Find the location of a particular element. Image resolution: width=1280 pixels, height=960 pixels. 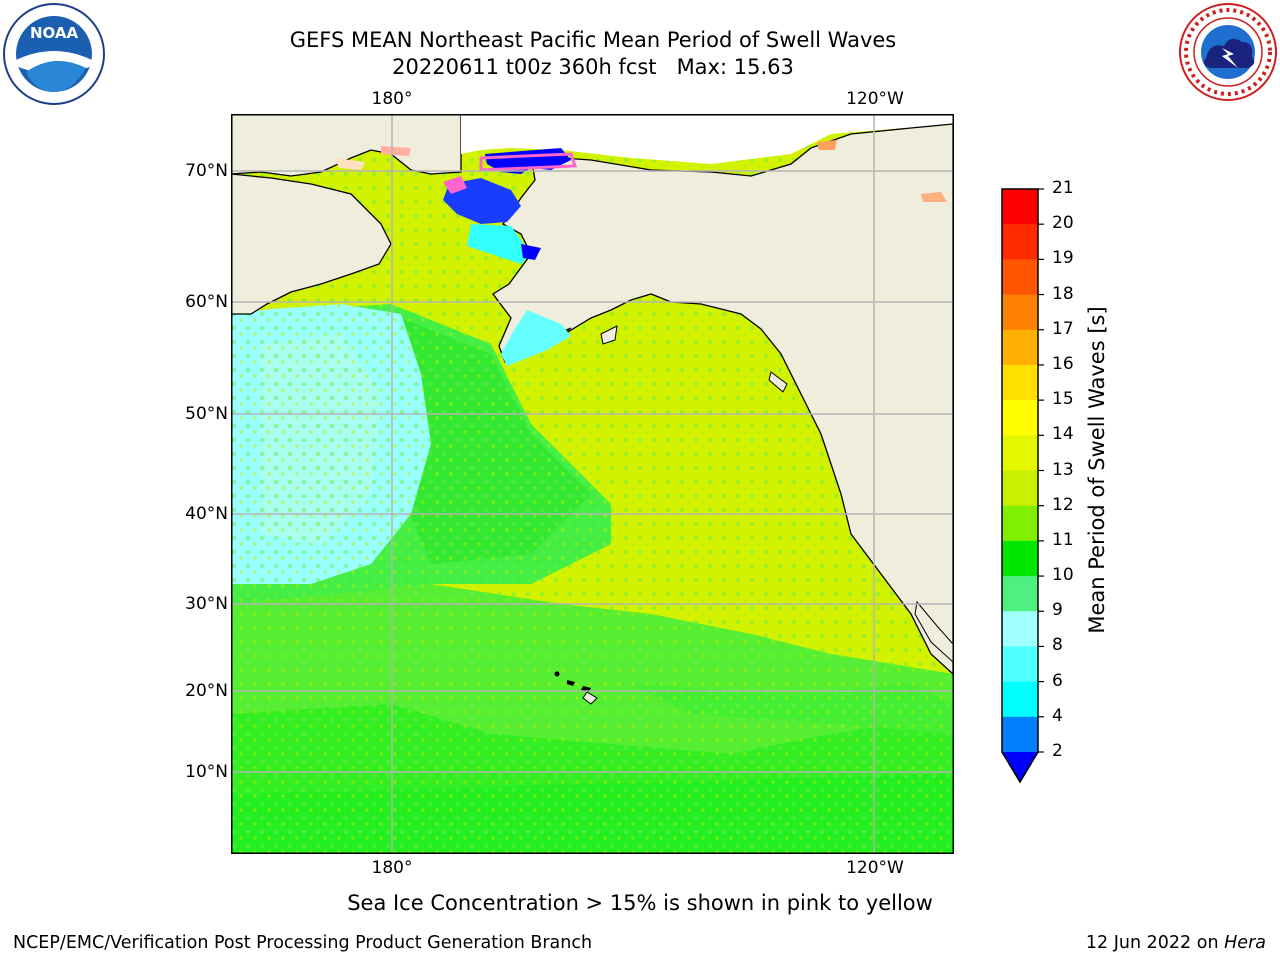

lat-label-70n: 70°N is located at coordinates (206, 171).